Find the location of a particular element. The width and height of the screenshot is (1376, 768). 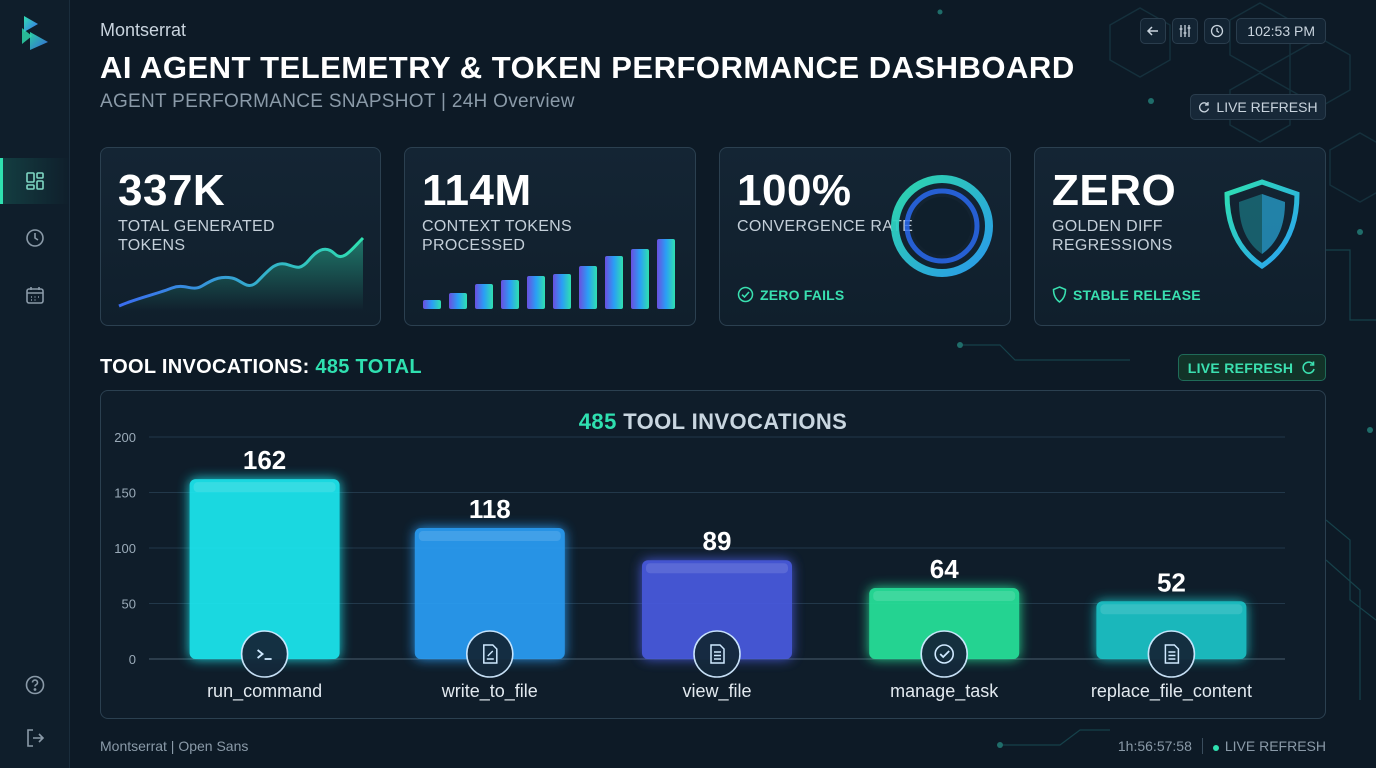

kpi-label: CONVERGENCE RATE is located at coordinates (825, 226).